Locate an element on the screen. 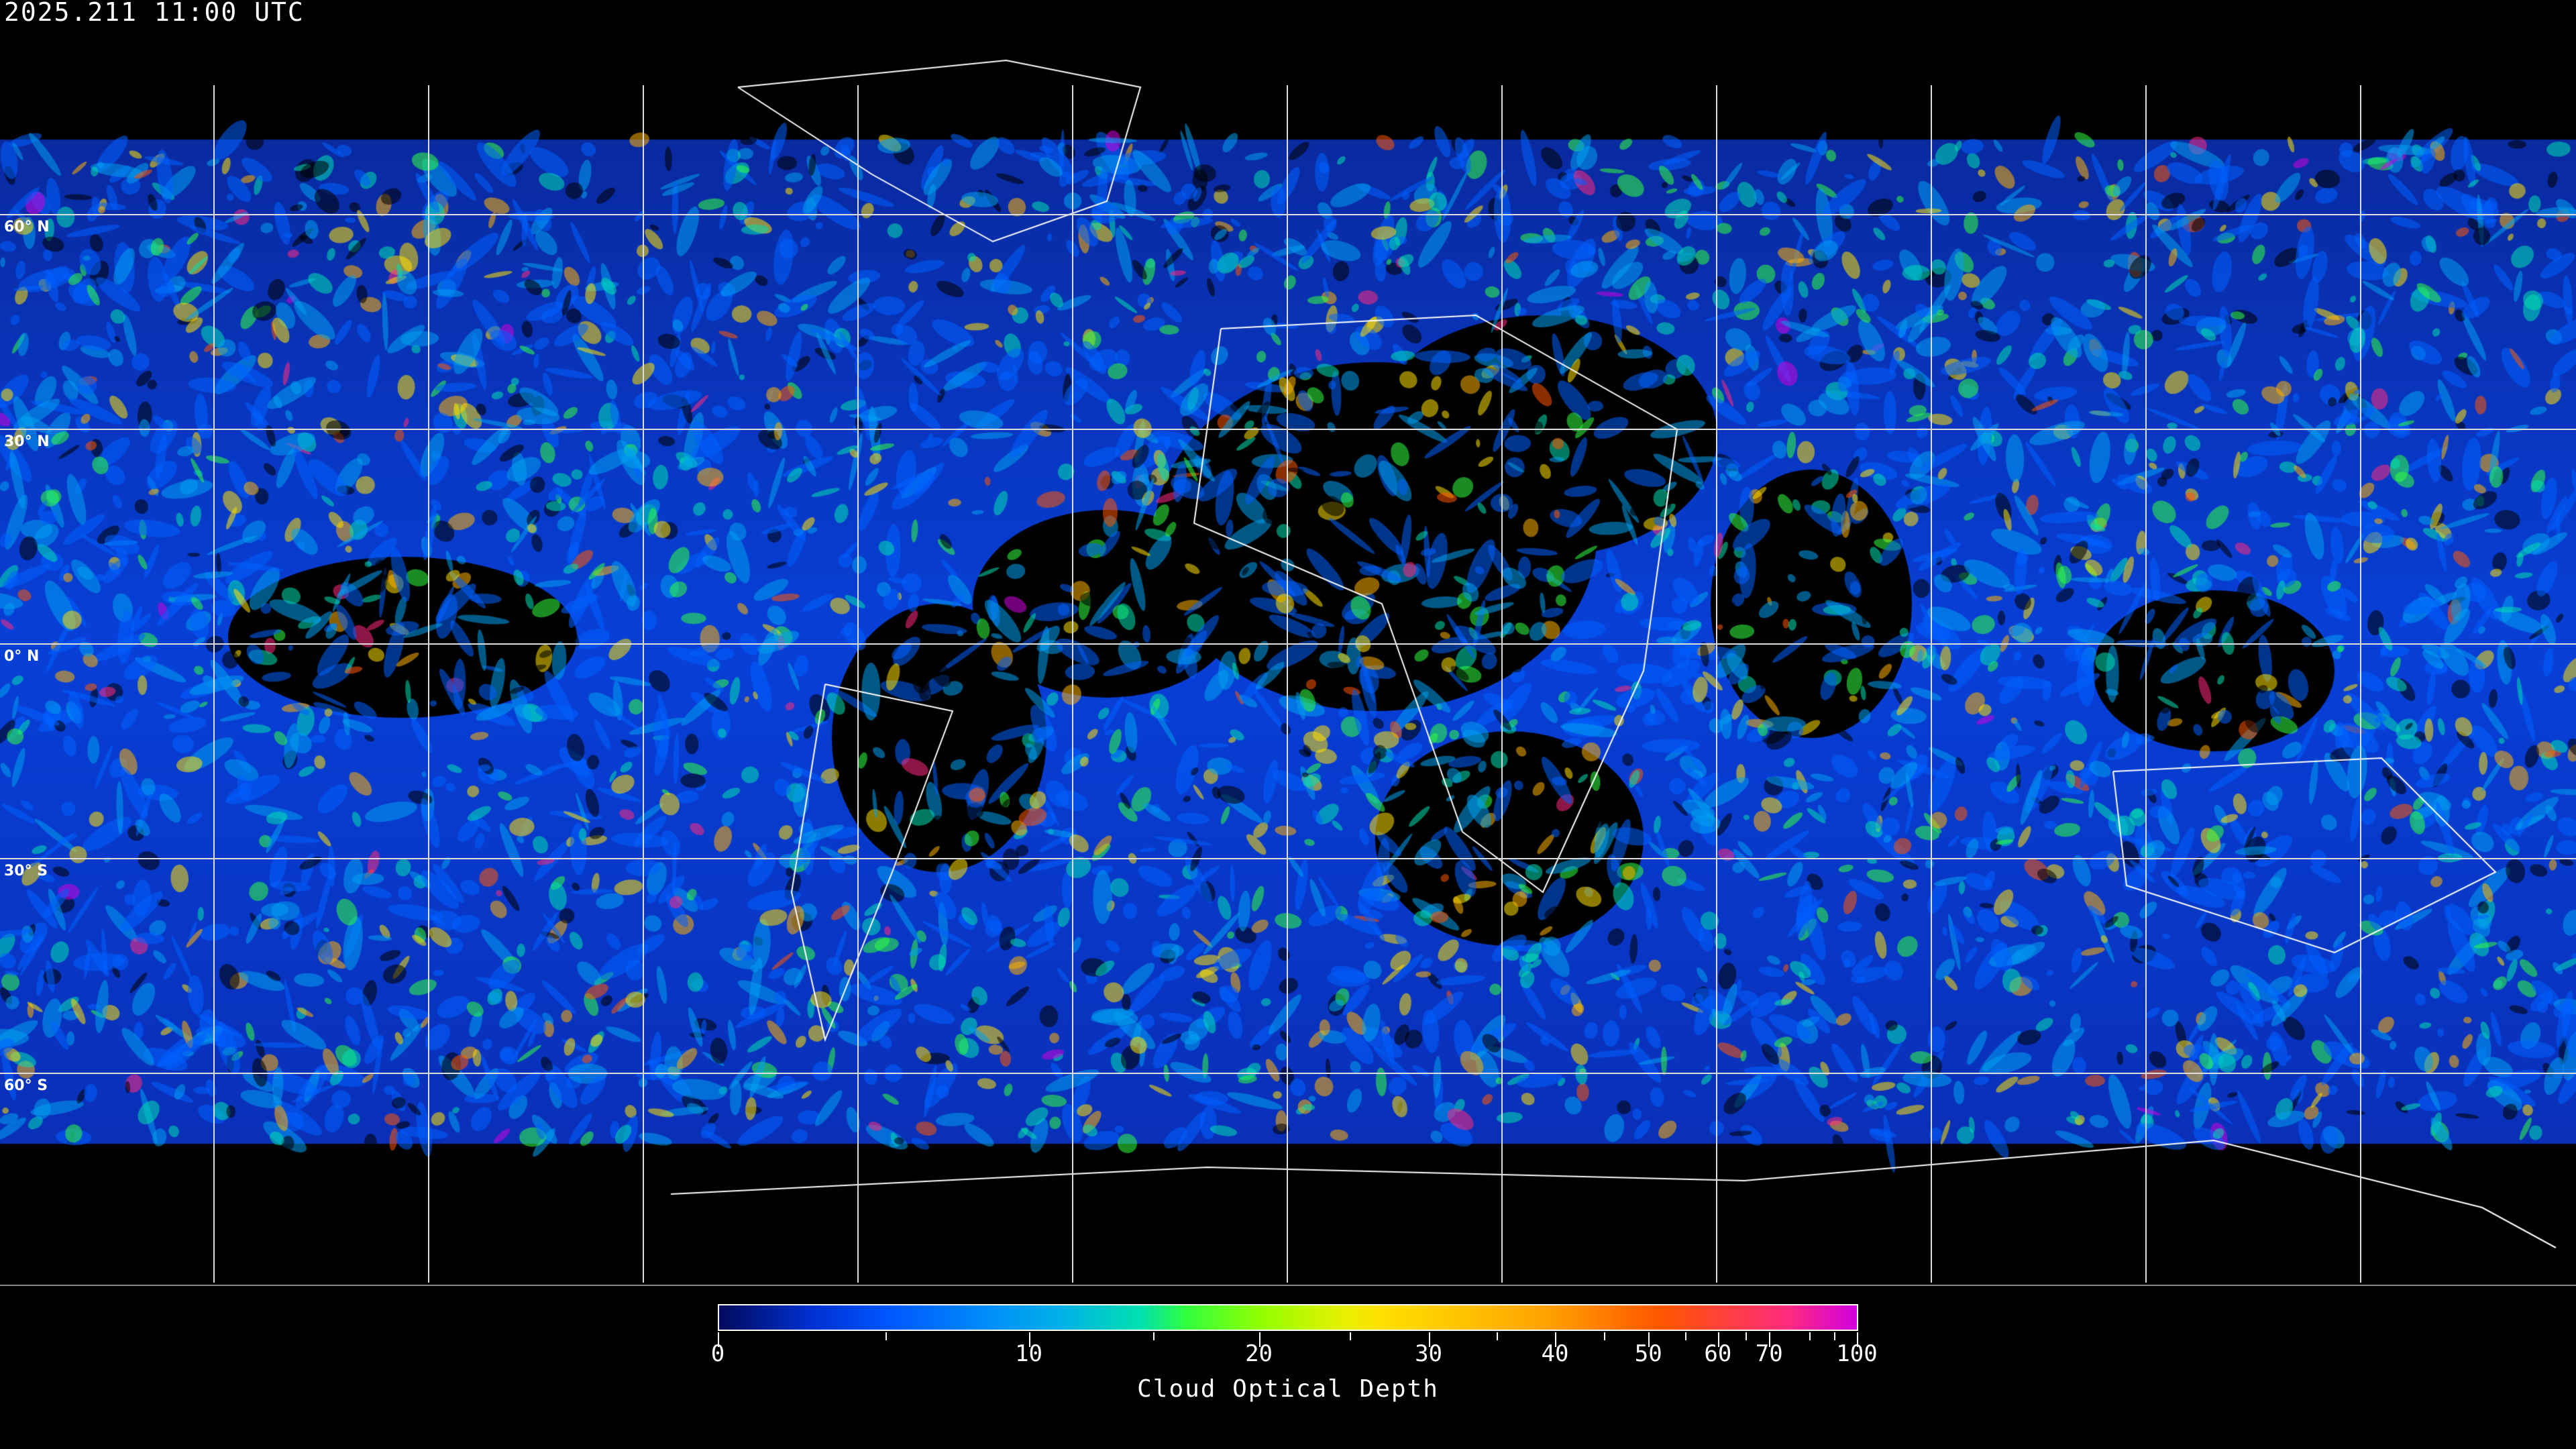 The height and width of the screenshot is (1449, 2576). colorbar-tick-label: 100 is located at coordinates (1857, 1353).